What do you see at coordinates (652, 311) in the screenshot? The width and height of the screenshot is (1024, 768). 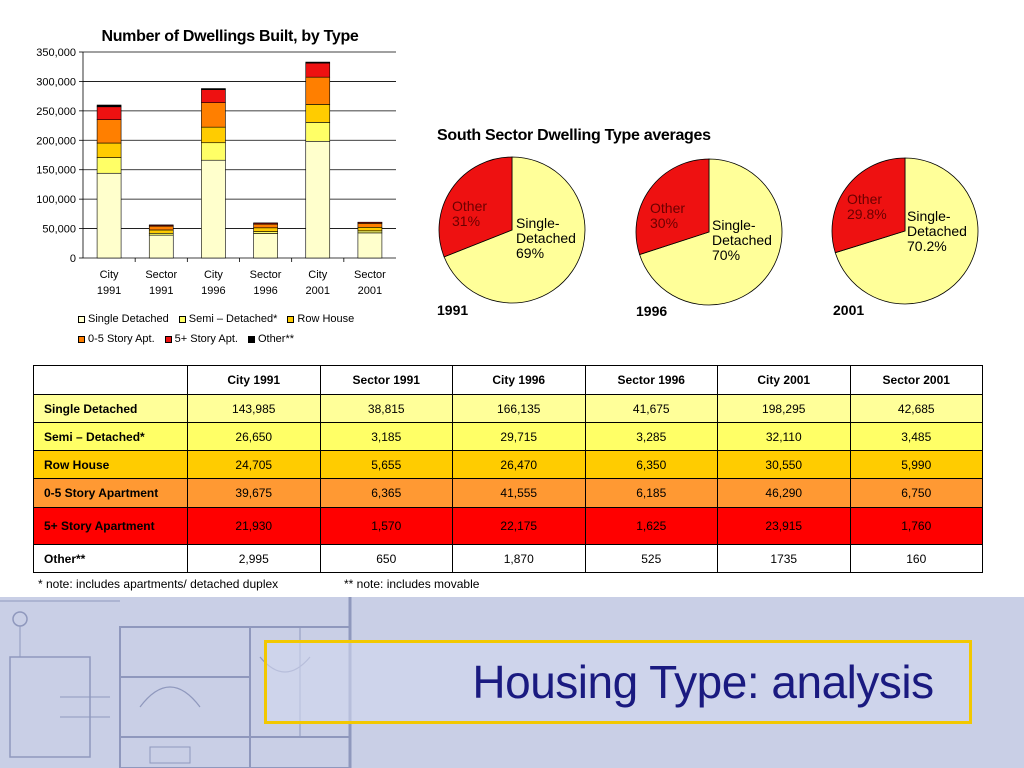 I see `pie-year-label: 1996` at bounding box center [652, 311].